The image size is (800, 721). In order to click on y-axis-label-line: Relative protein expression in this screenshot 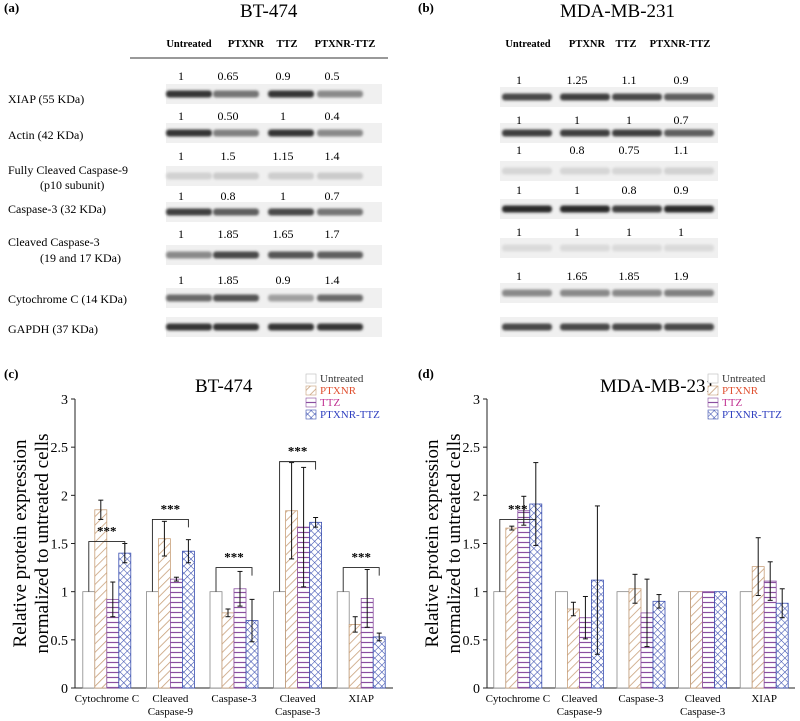, I will do `click(432, 543)`.